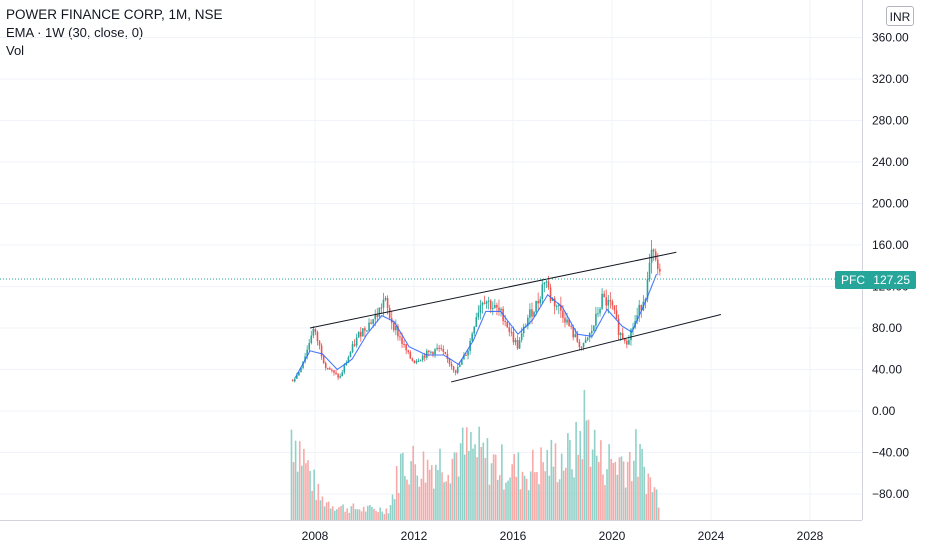  Describe the element at coordinates (15, 50) in the screenshot. I see `volume-label: Vol` at that location.